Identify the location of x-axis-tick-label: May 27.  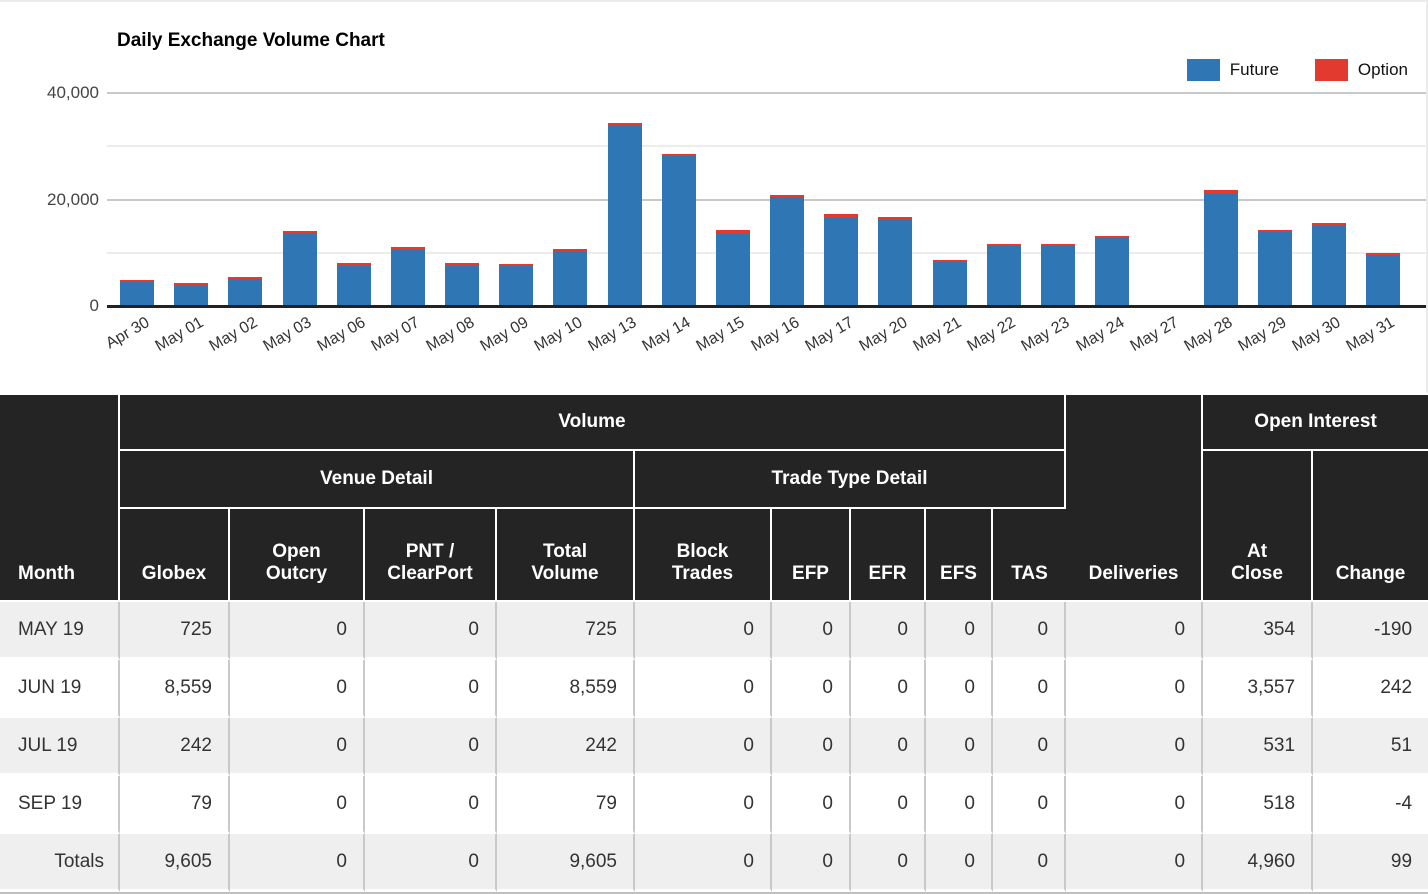
(1154, 334).